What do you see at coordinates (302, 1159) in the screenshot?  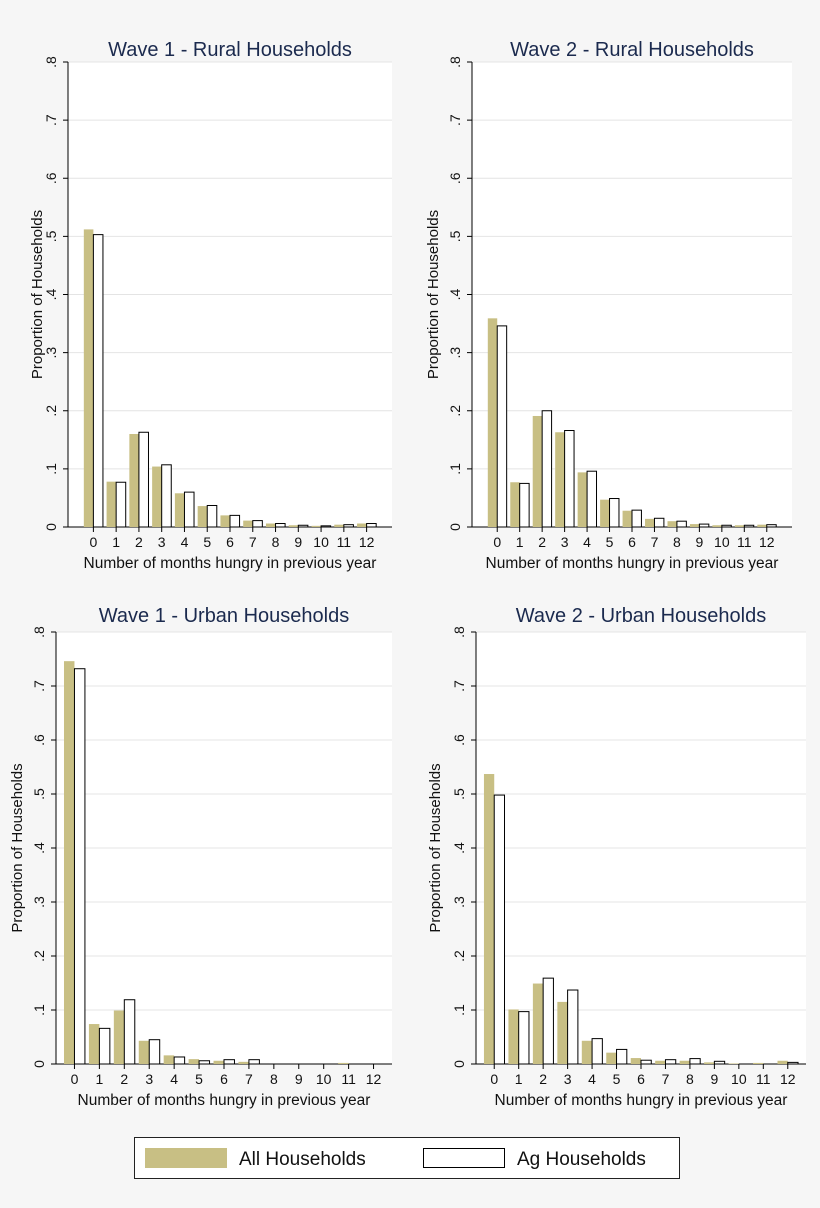 I see `legend-label-all-households: All Households` at bounding box center [302, 1159].